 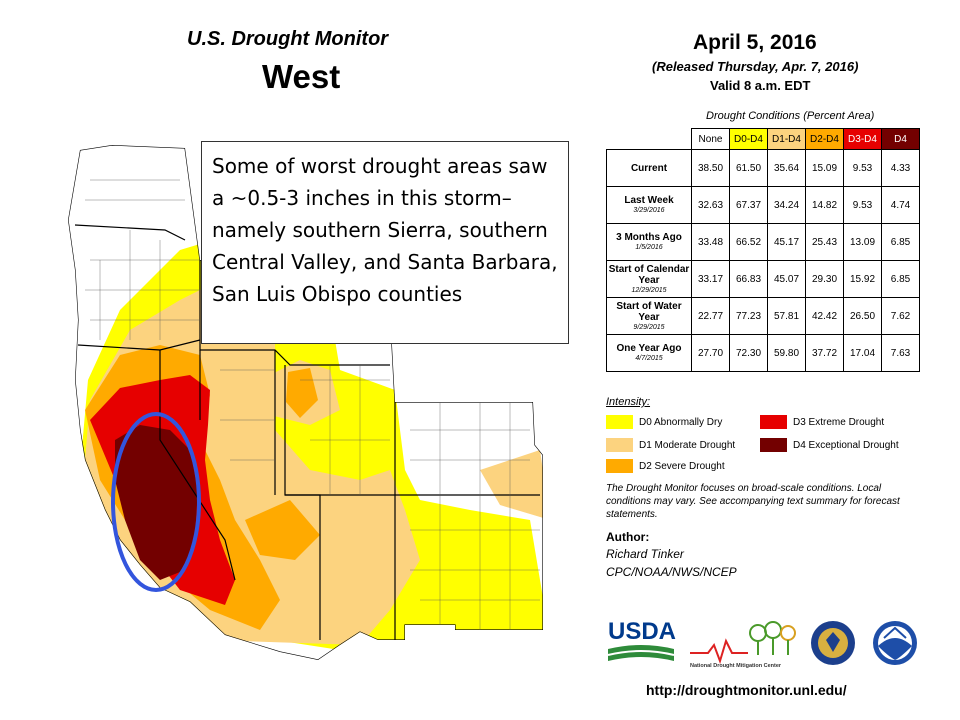 I want to click on legend-item-d4: D4 Exceptional Drought, so click(x=829, y=445).